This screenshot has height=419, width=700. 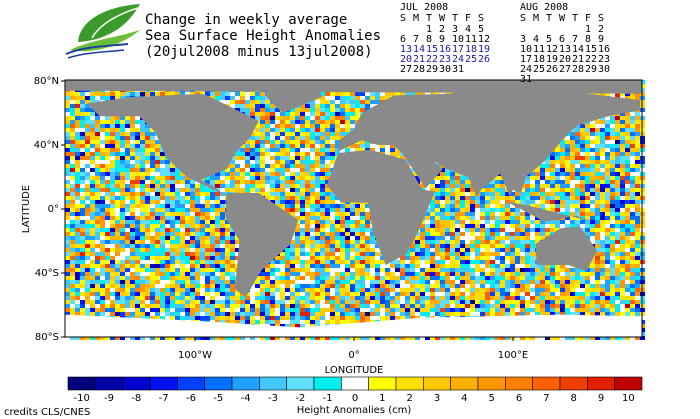 What do you see at coordinates (353, 87) in the screenshot?
I see `ice-mask` at bounding box center [353, 87].